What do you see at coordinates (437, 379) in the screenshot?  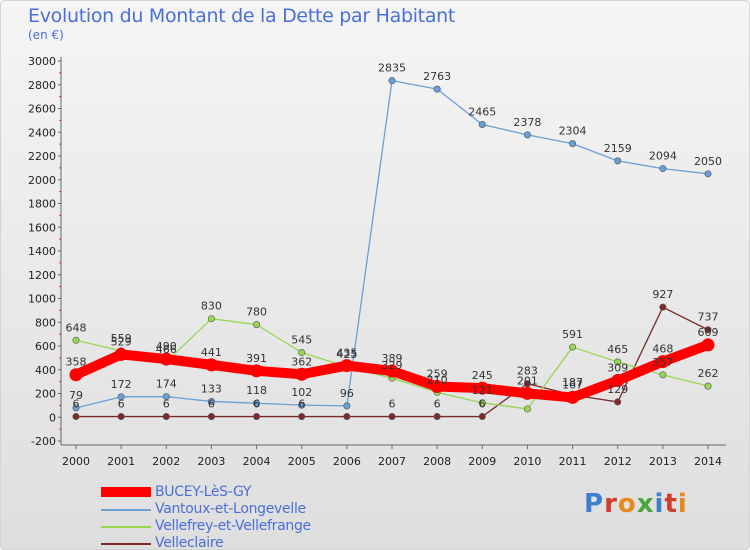 I see `data-label: 210` at bounding box center [437, 379].